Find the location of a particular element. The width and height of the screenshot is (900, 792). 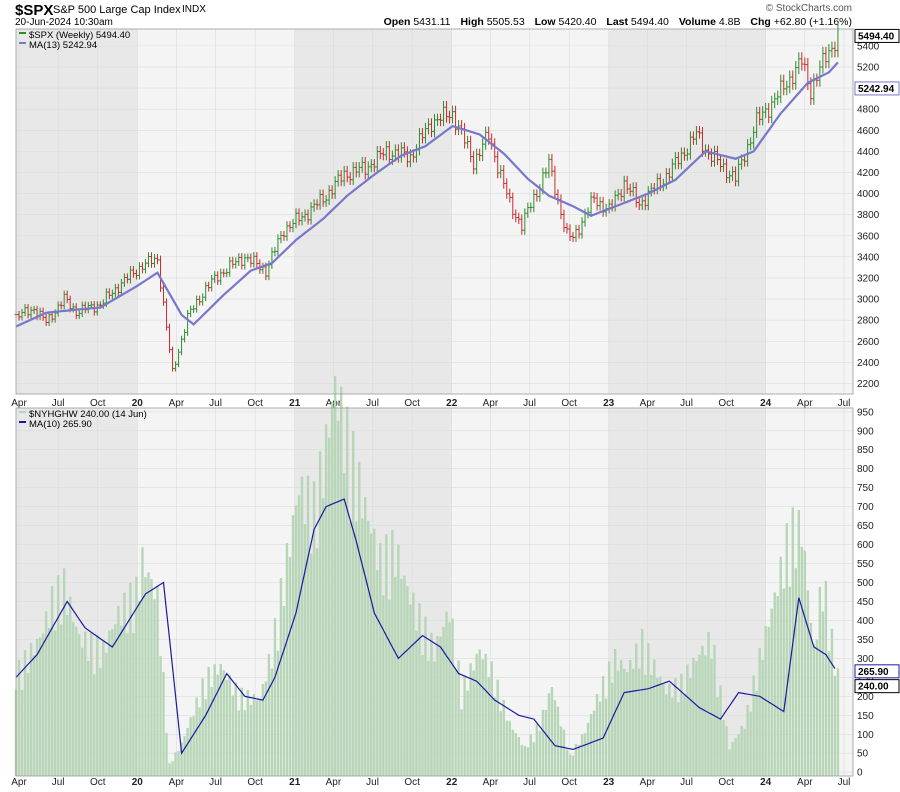

price-panel-year-shade is located at coordinates (687, 211).